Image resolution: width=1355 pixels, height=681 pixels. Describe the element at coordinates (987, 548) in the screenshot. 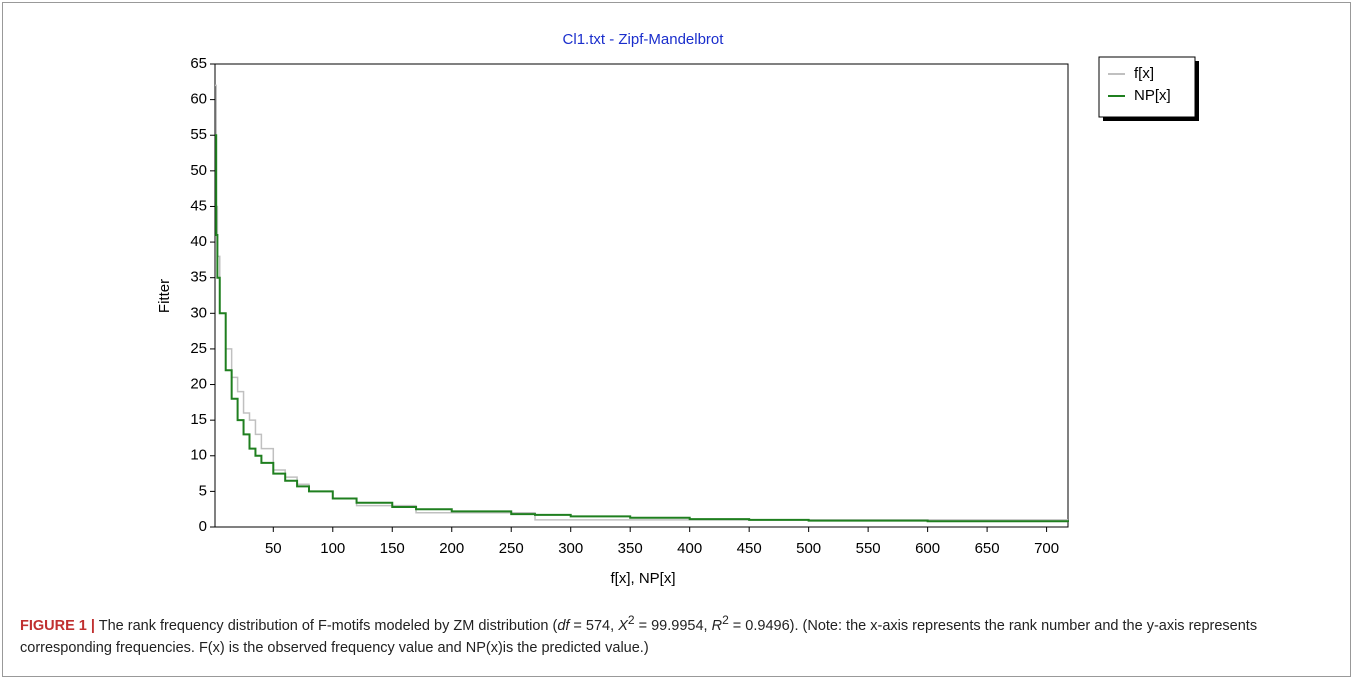

I see `x-tick-label: 650` at that location.